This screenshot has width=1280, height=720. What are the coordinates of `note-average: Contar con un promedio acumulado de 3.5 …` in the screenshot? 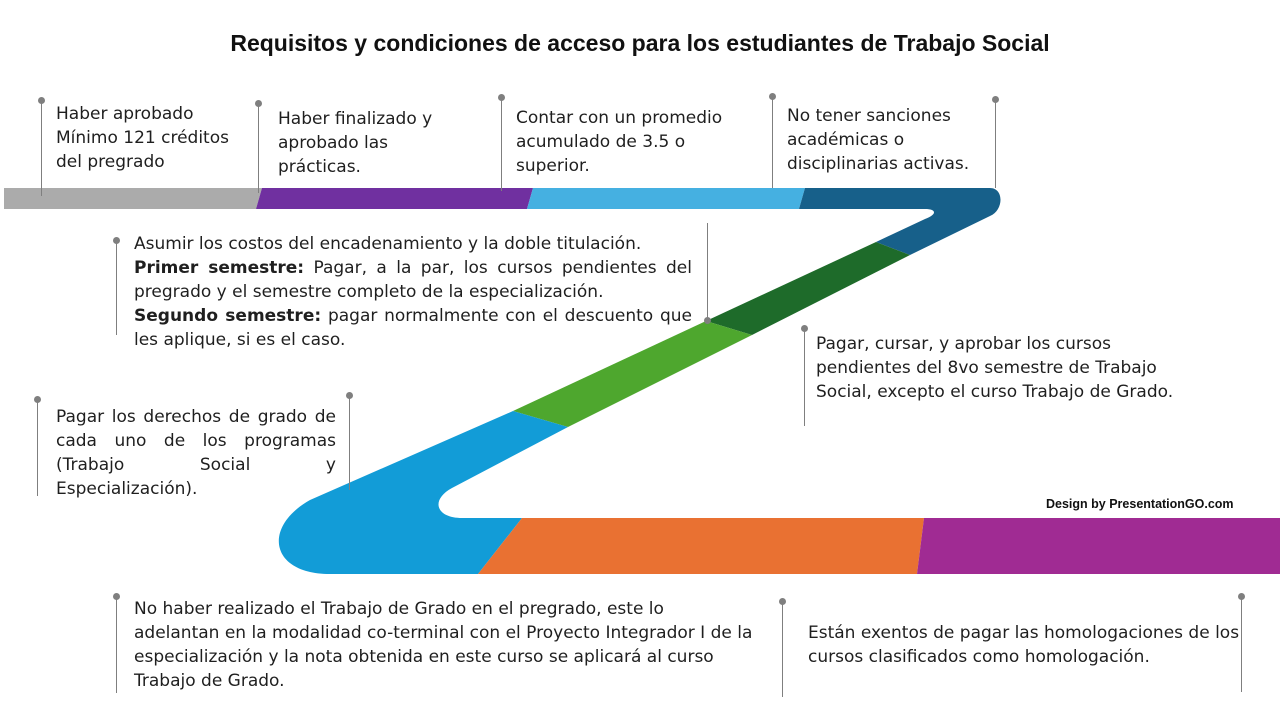 It's located at (636, 142).